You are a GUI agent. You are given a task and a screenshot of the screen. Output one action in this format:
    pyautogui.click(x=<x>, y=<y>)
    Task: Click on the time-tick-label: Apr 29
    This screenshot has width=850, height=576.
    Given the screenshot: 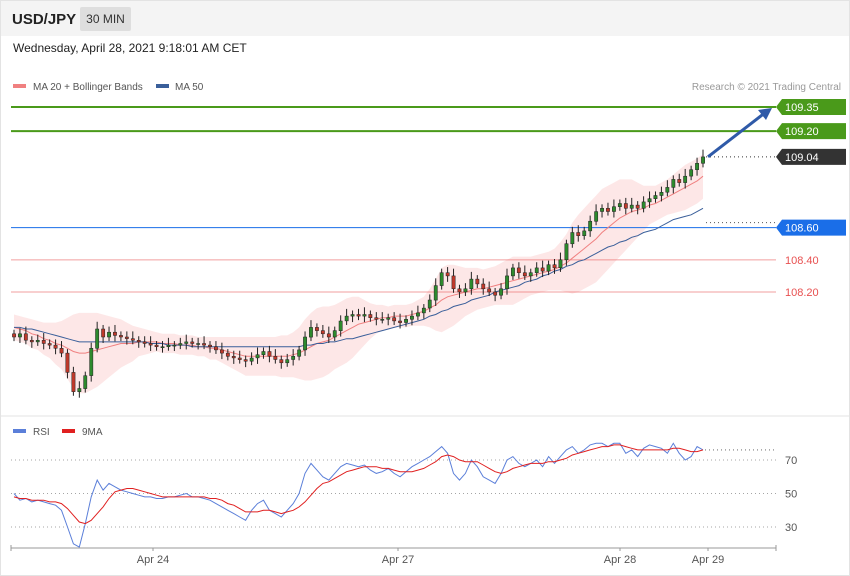 What is the action you would take?
    pyautogui.click(x=708, y=560)
    